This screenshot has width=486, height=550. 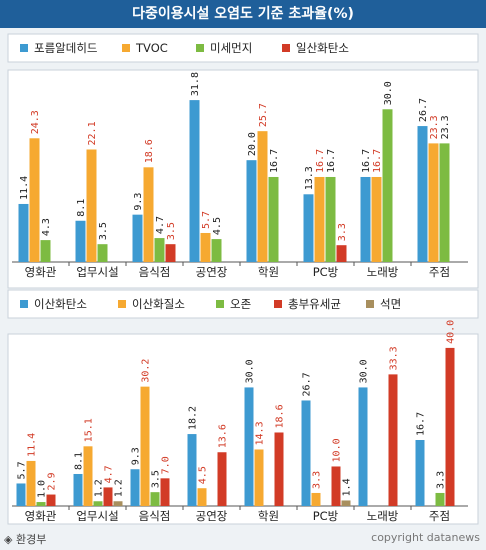 I want to click on data-label: 4.5, so click(x=203, y=475).